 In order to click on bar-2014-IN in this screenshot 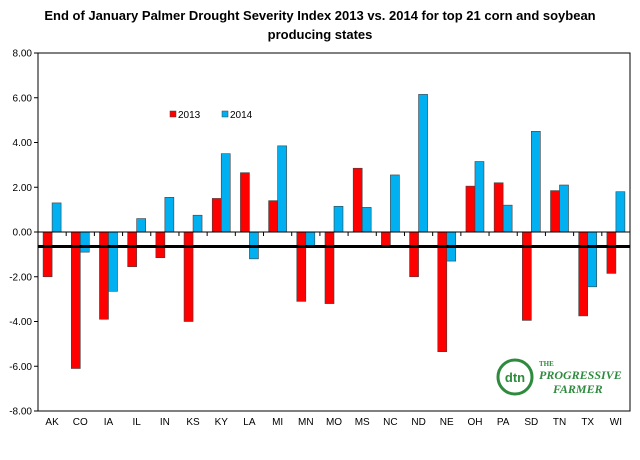, I will do `click(169, 215)`.